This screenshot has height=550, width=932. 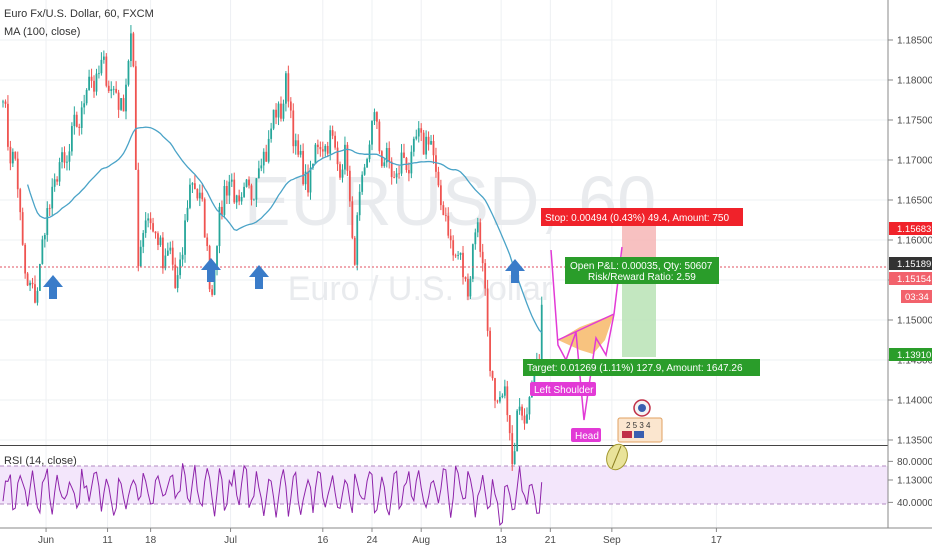 What do you see at coordinates (79, 14) in the screenshot?
I see `symbol-title: Euro Fx/U.S. Dollar, 60, FXCM` at bounding box center [79, 14].